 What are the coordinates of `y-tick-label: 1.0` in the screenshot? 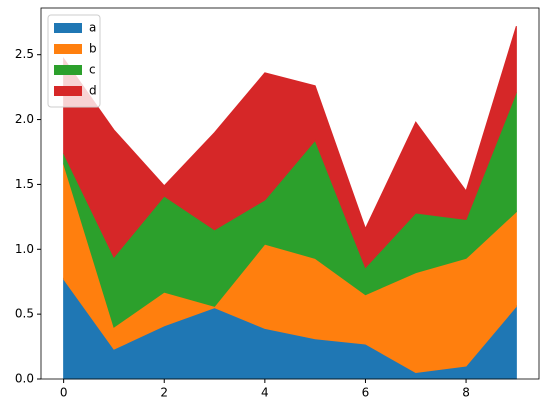 It's located at (24, 249).